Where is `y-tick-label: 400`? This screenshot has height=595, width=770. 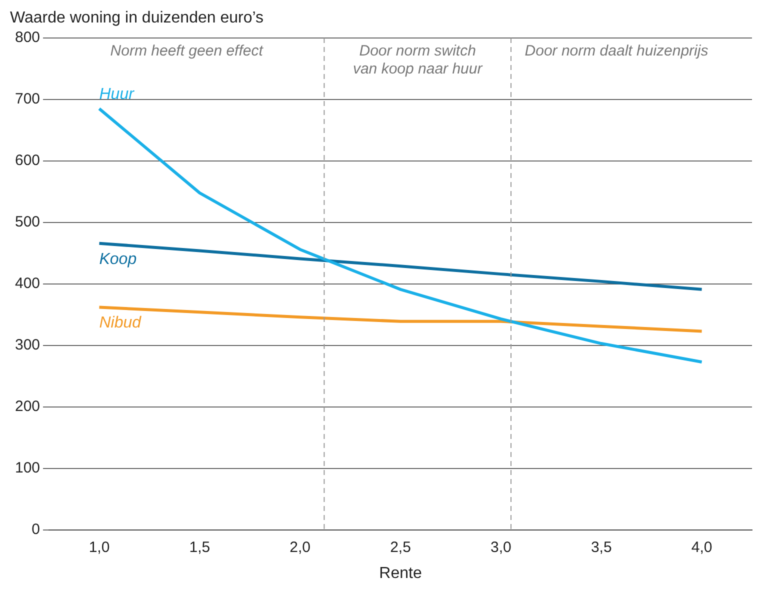 y-tick-label: 400 is located at coordinates (27, 283).